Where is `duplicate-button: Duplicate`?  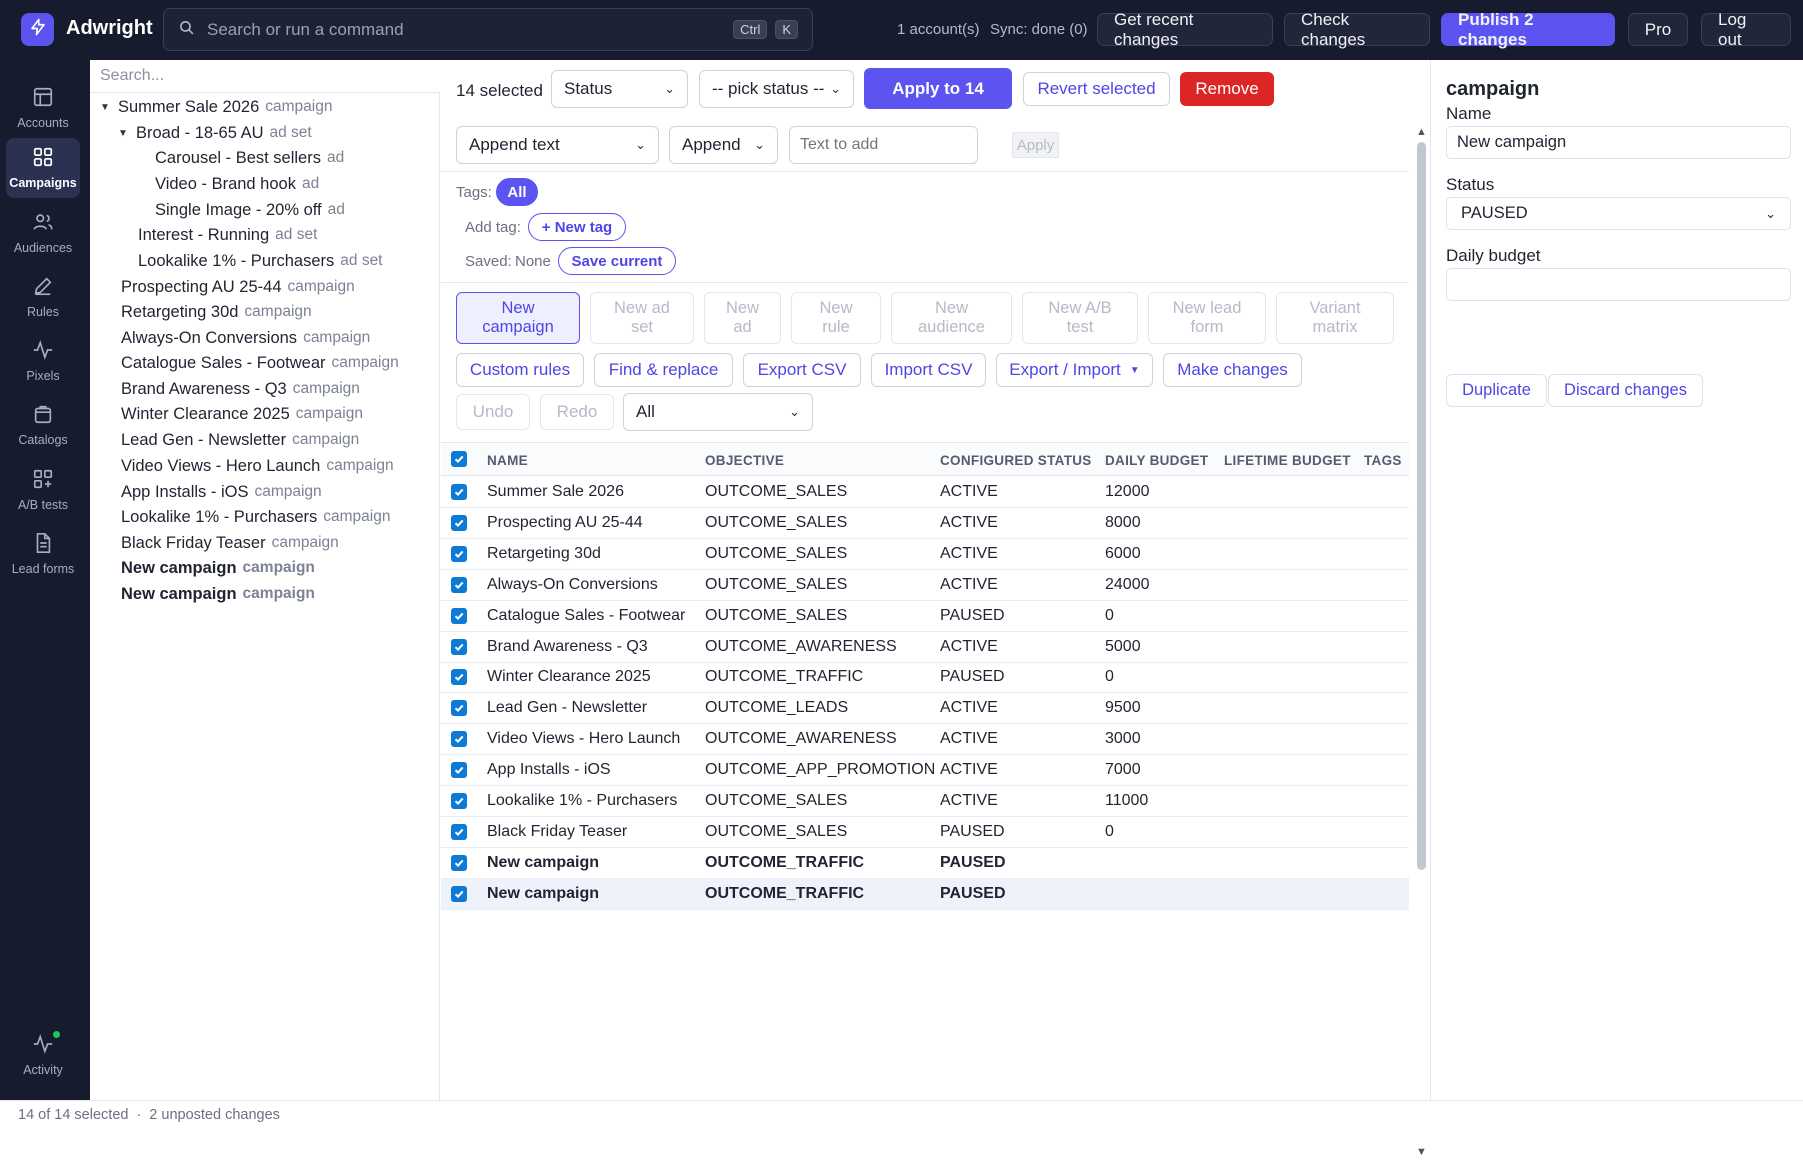
duplicate-button: Duplicate is located at coordinates (1496, 390).